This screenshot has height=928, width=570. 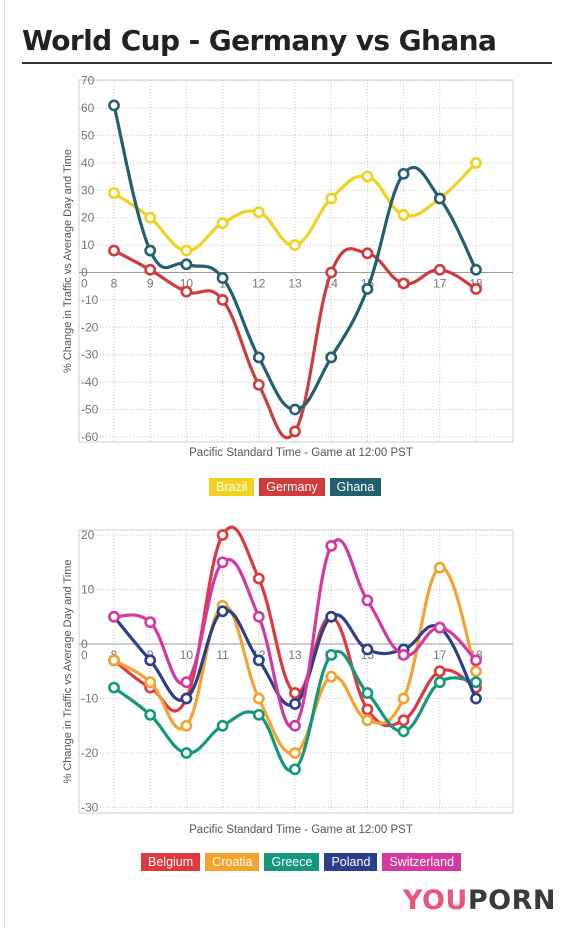 What do you see at coordinates (287, 63) in the screenshot?
I see `title-underline` at bounding box center [287, 63].